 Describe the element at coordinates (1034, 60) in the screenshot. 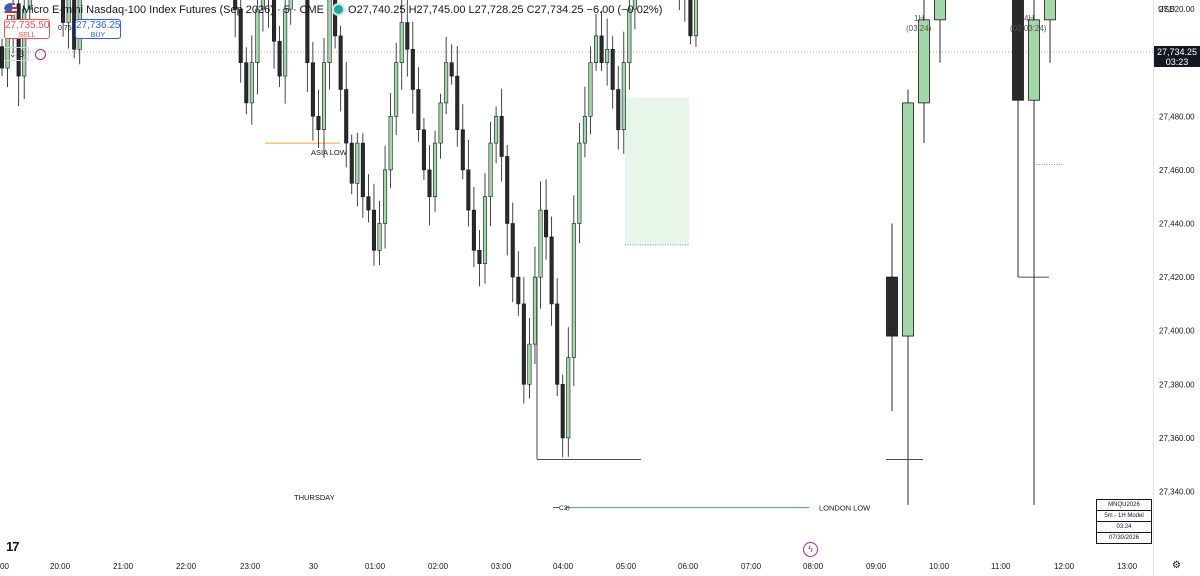

I see `h4-body-up` at that location.